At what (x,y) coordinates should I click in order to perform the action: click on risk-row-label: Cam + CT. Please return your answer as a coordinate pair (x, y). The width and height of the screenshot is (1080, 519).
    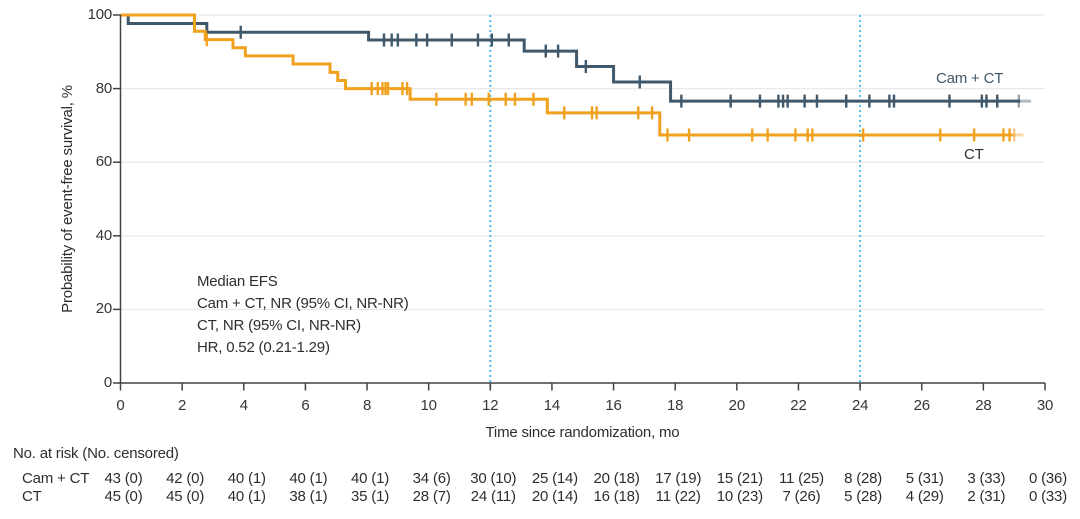
    Looking at the image, I should click on (56, 478).